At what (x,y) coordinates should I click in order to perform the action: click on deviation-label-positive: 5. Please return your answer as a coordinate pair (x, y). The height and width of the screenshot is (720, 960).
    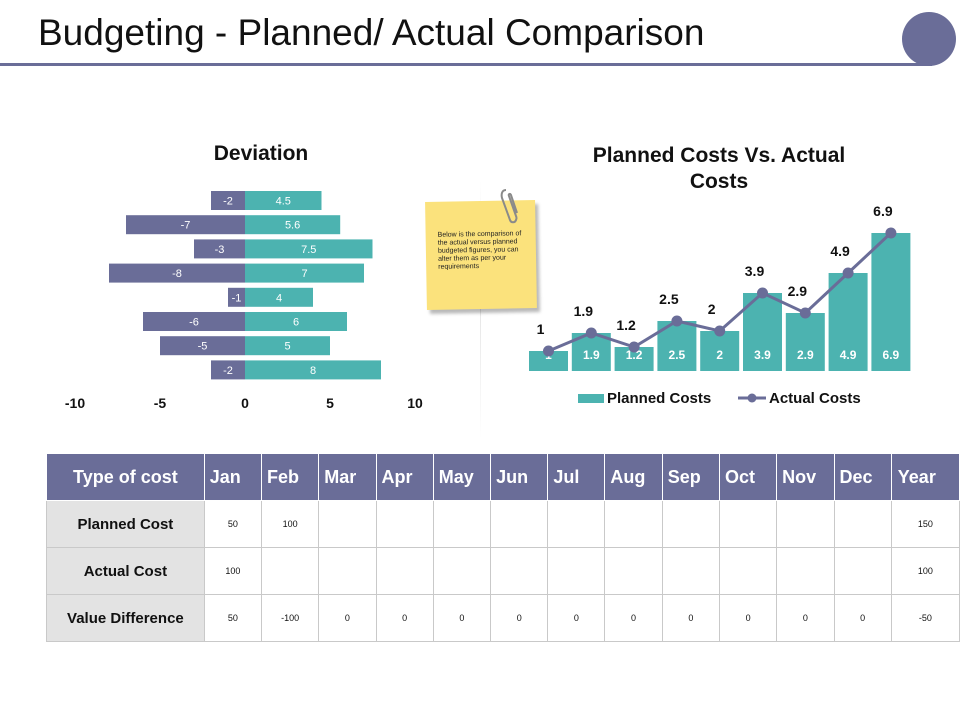
    Looking at the image, I should click on (287, 347).